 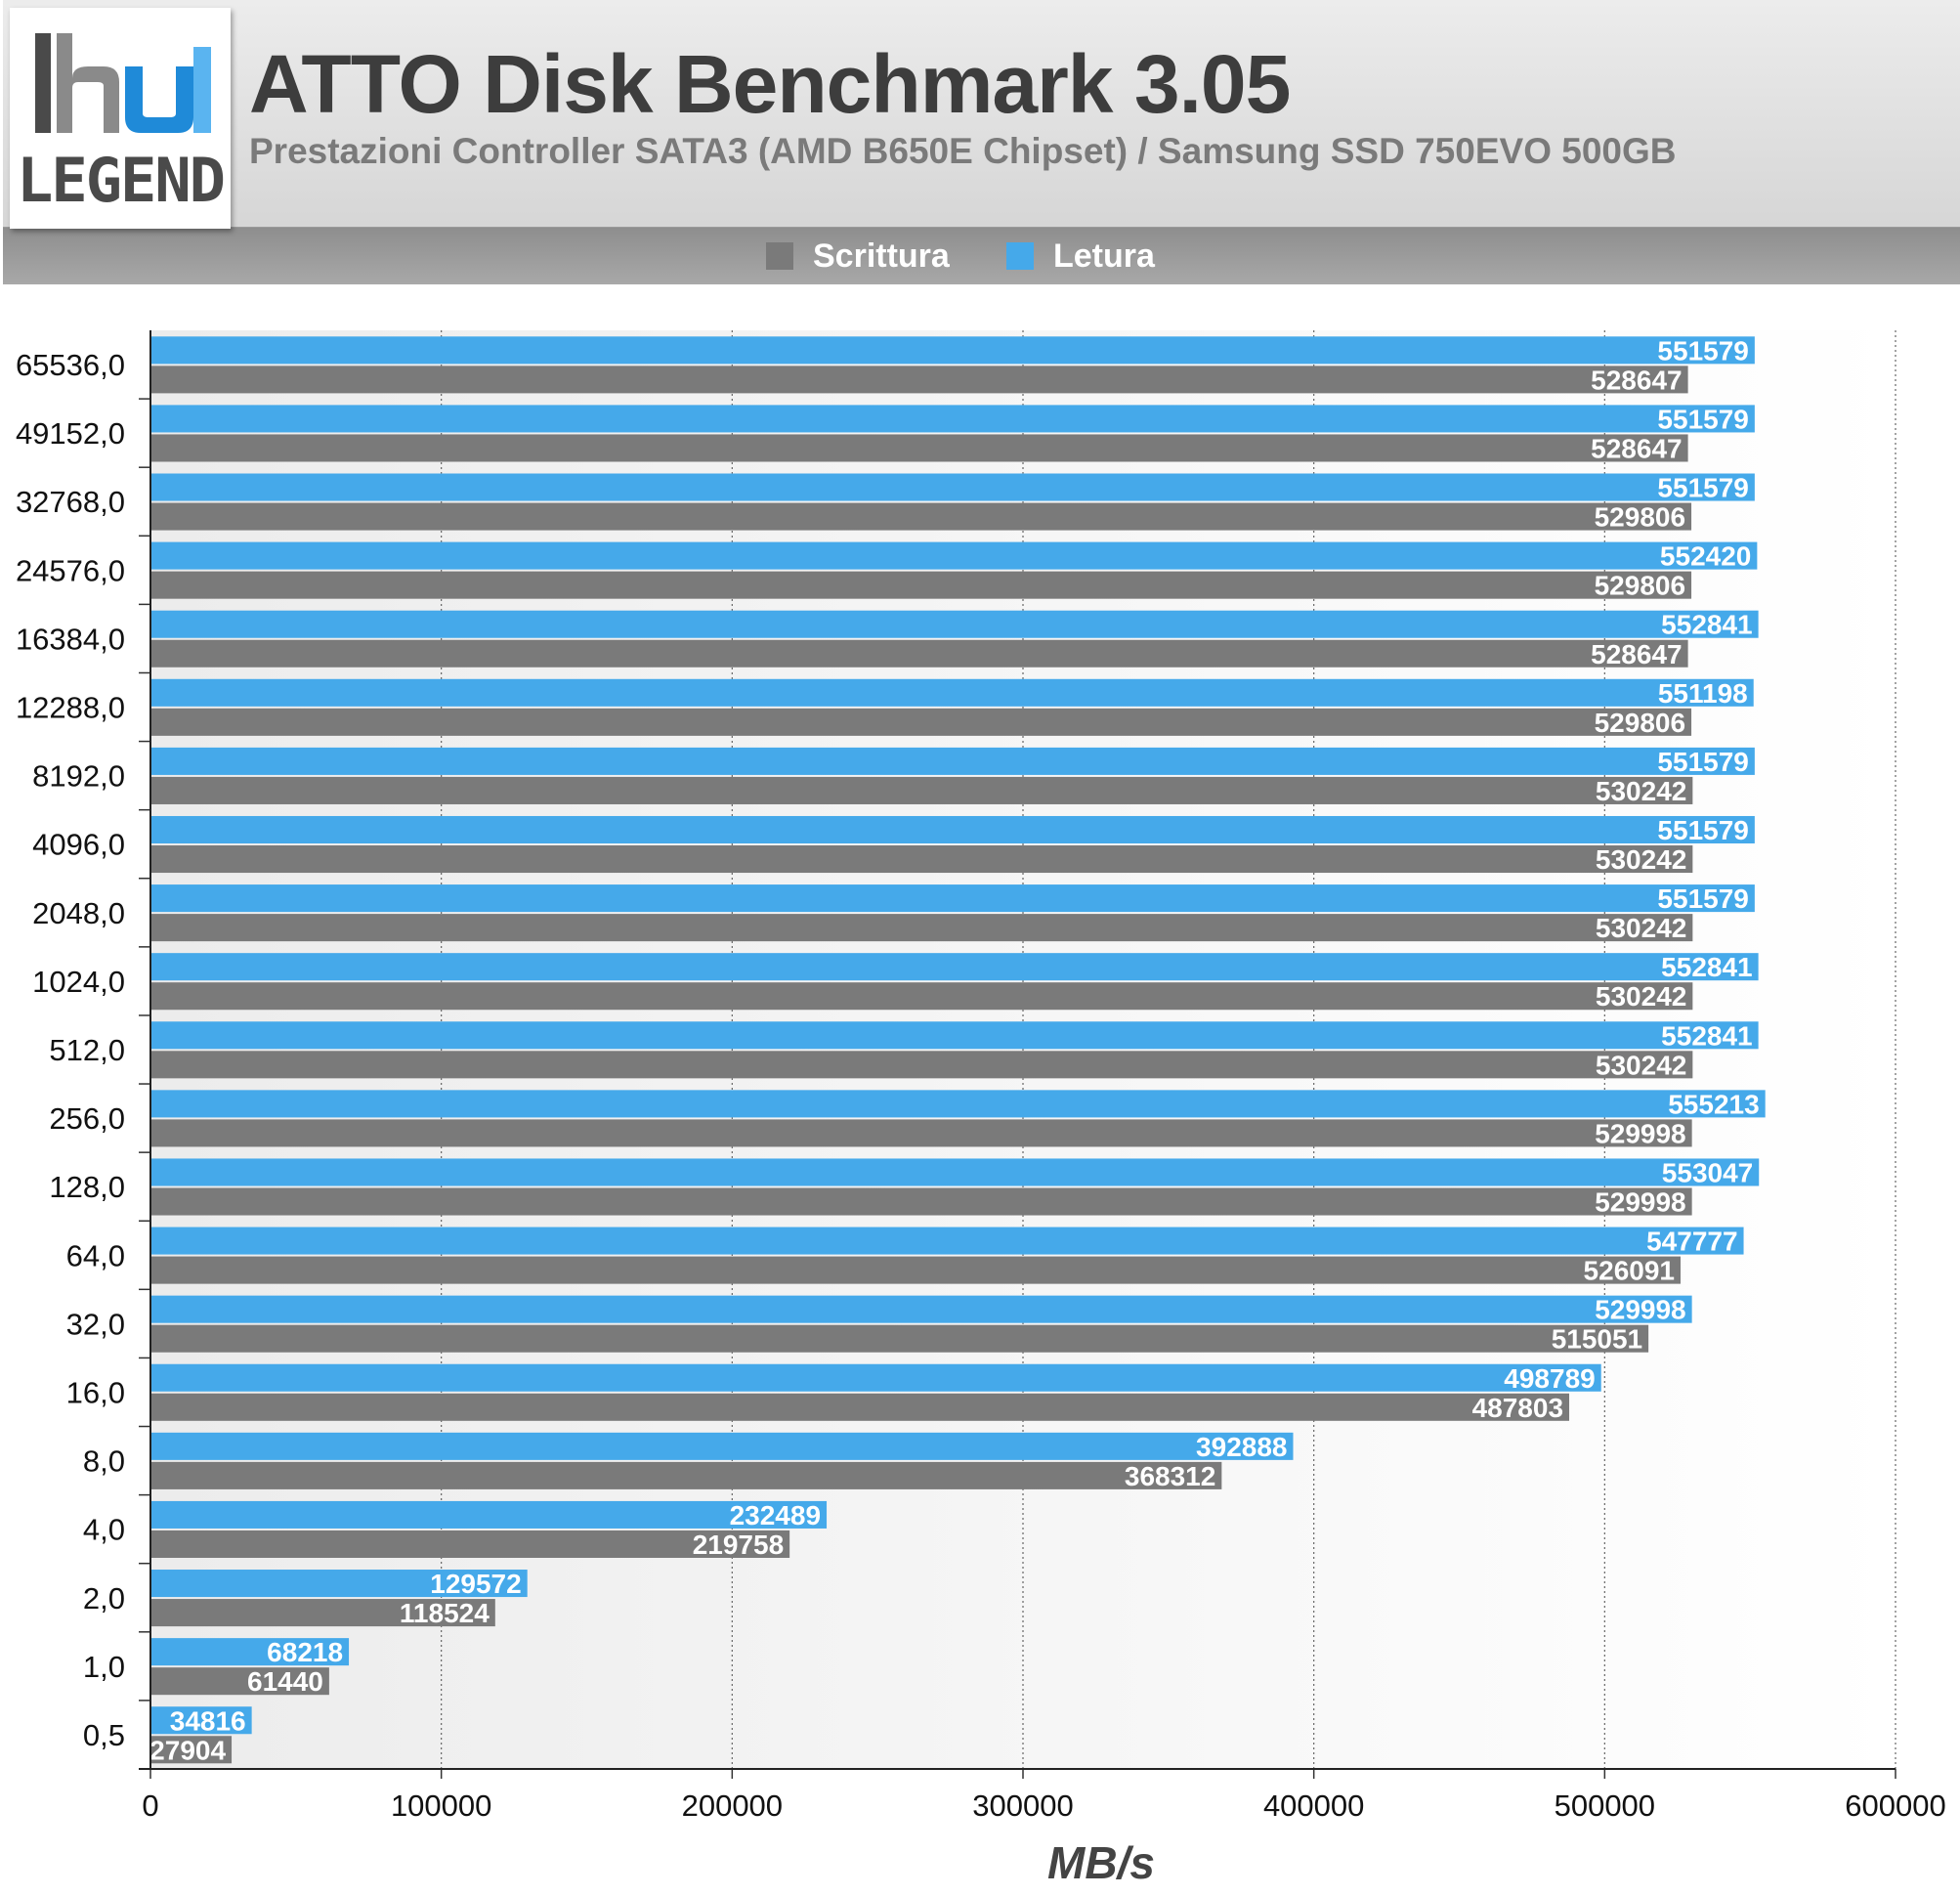 I want to click on y-tick-label: 512,0, so click(x=87, y=1050).